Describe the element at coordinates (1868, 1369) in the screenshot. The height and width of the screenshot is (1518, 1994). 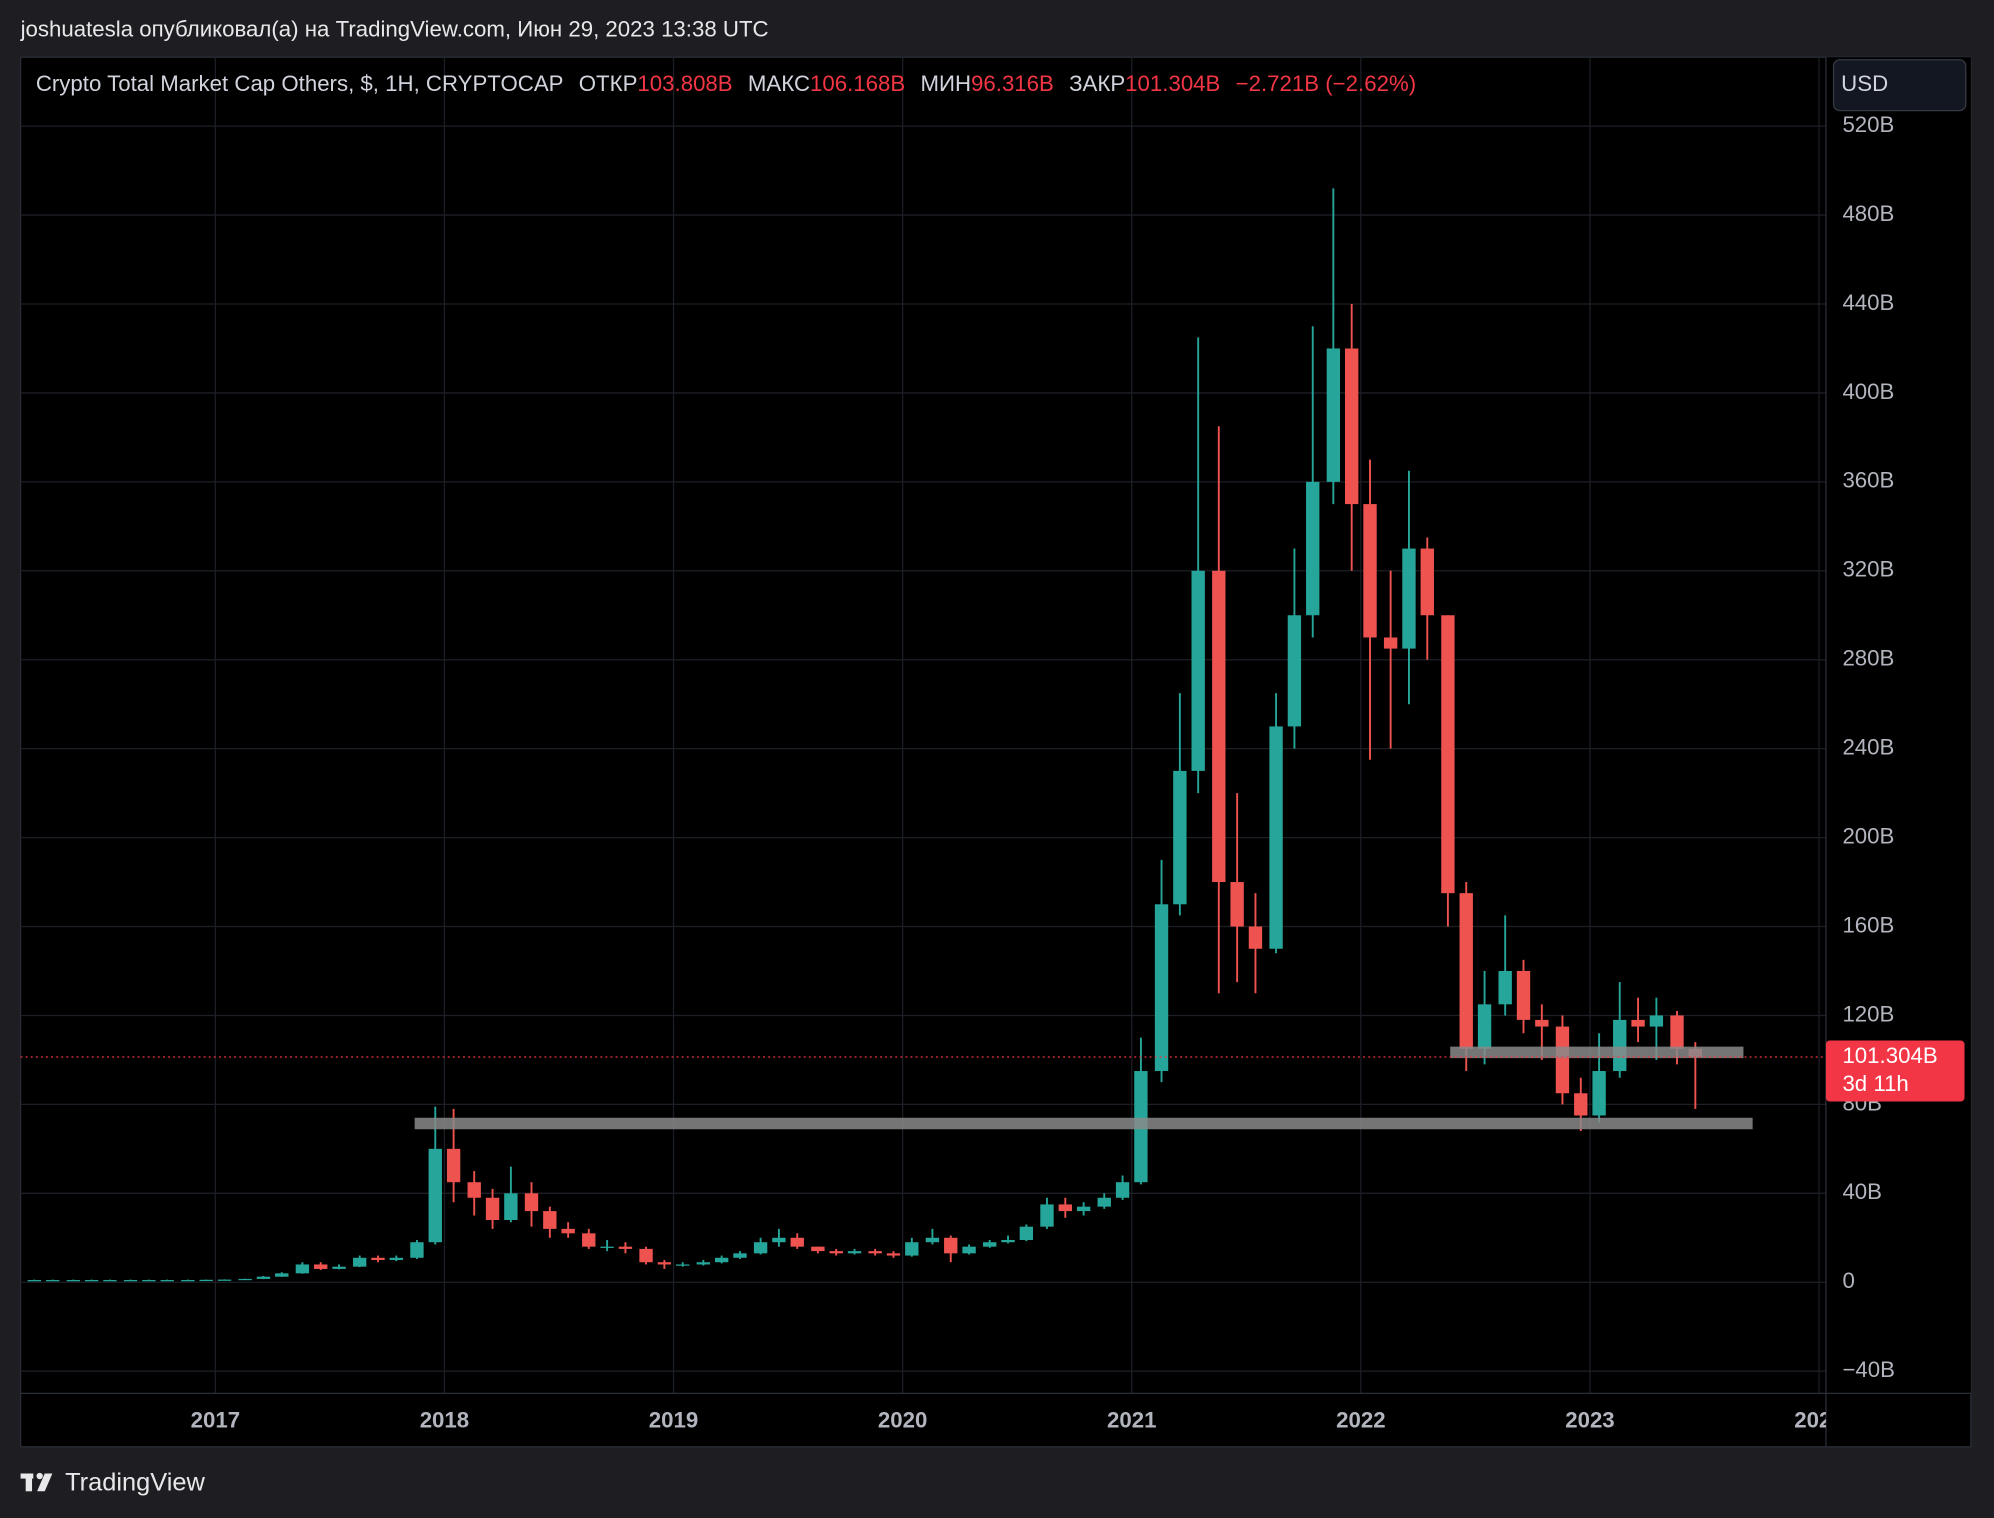
I see `y-tick-label: −40B` at that location.